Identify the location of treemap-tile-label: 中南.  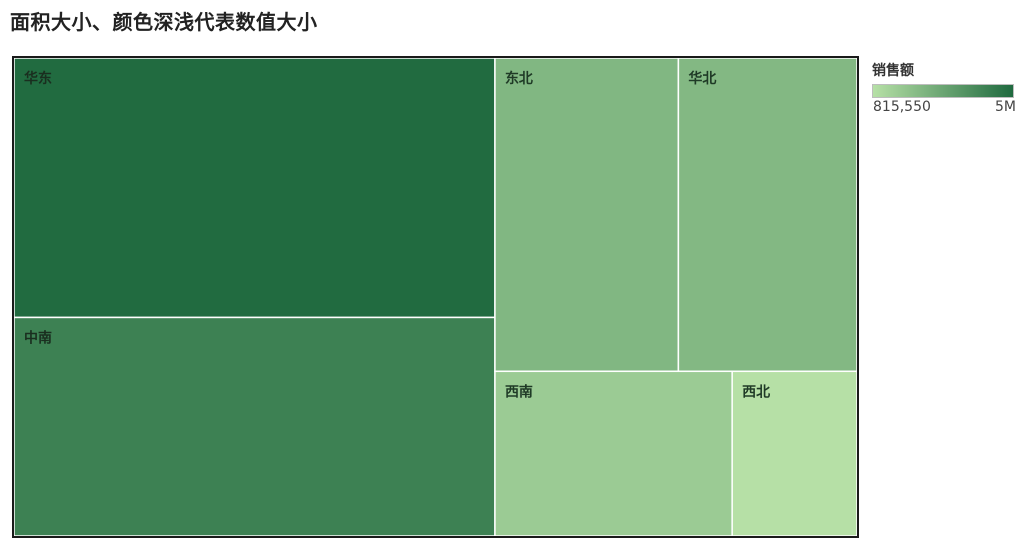
(38, 337).